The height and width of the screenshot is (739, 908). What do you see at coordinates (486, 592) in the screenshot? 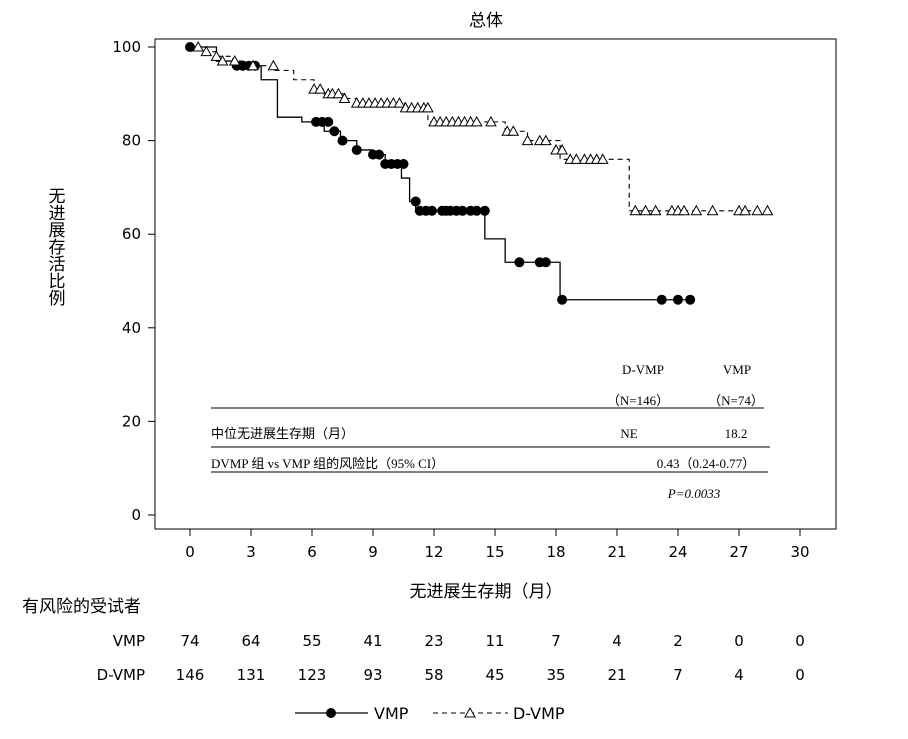
I see `x-axis-label: 无进展生存期（月）` at bounding box center [486, 592].